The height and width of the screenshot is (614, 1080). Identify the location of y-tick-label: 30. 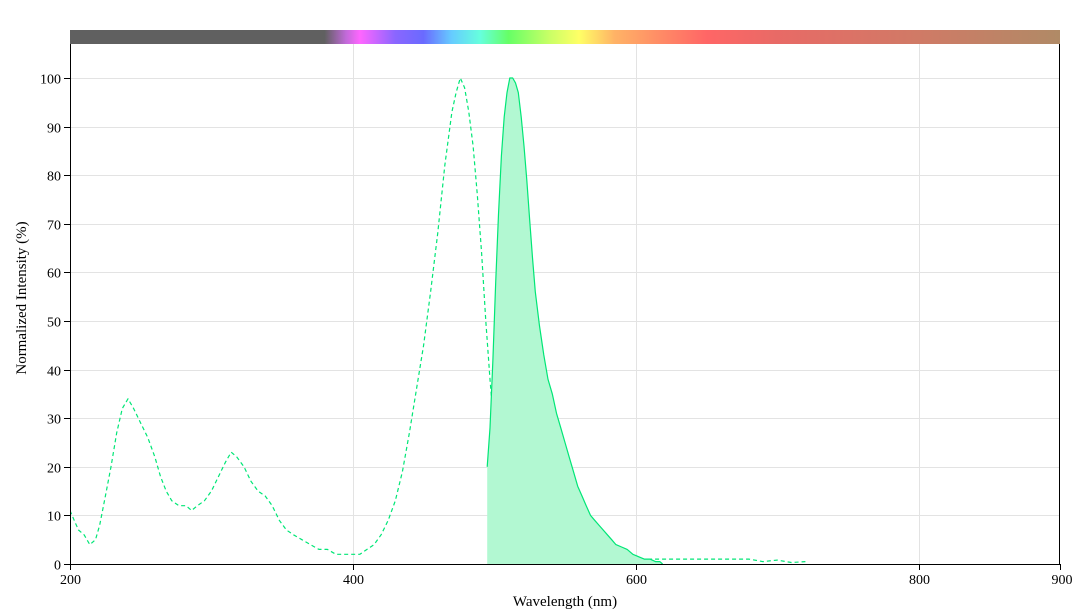
(54, 420).